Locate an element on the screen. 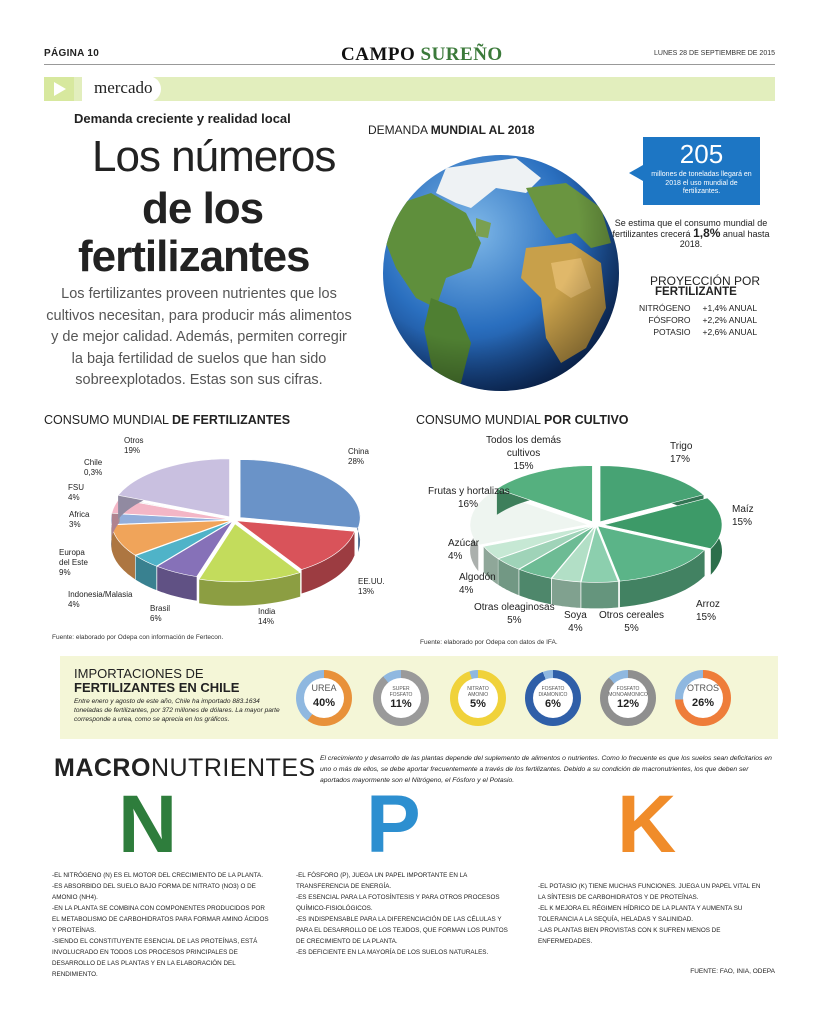  demand-title-a: DEMANDA is located at coordinates (399, 130).